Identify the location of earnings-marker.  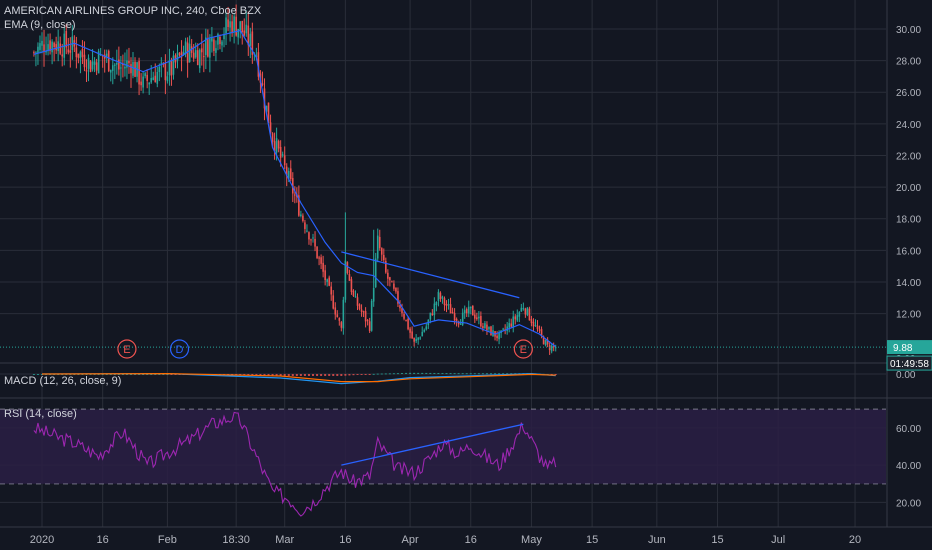
(127, 349).